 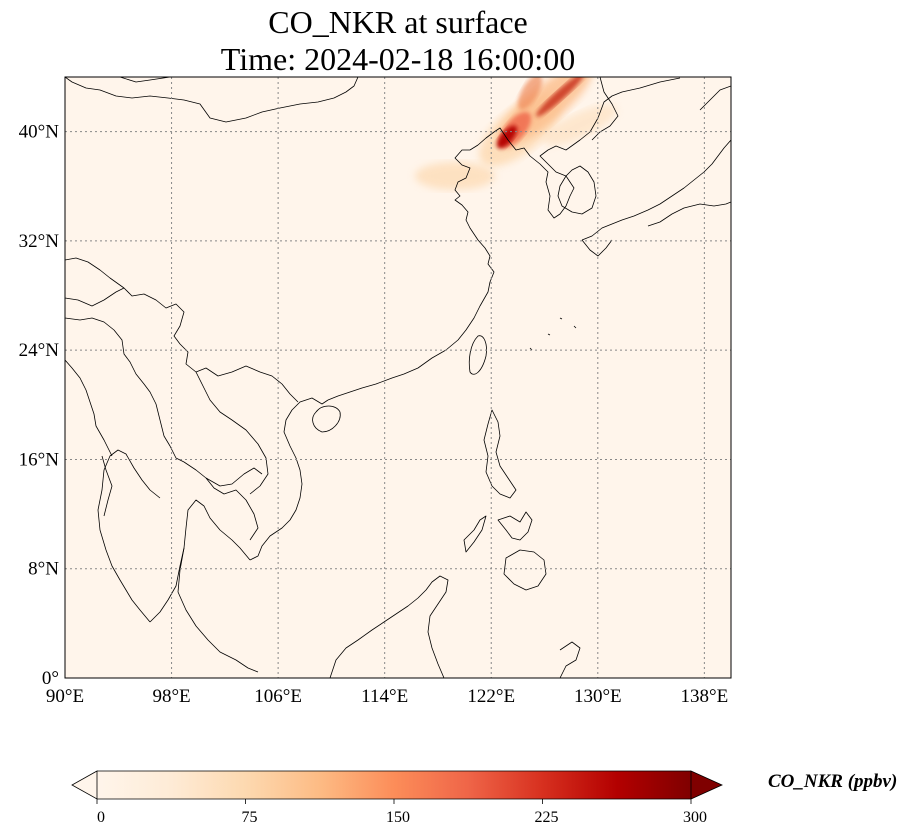 I want to click on colorbar-tick-label: 225, so click(x=547, y=817).